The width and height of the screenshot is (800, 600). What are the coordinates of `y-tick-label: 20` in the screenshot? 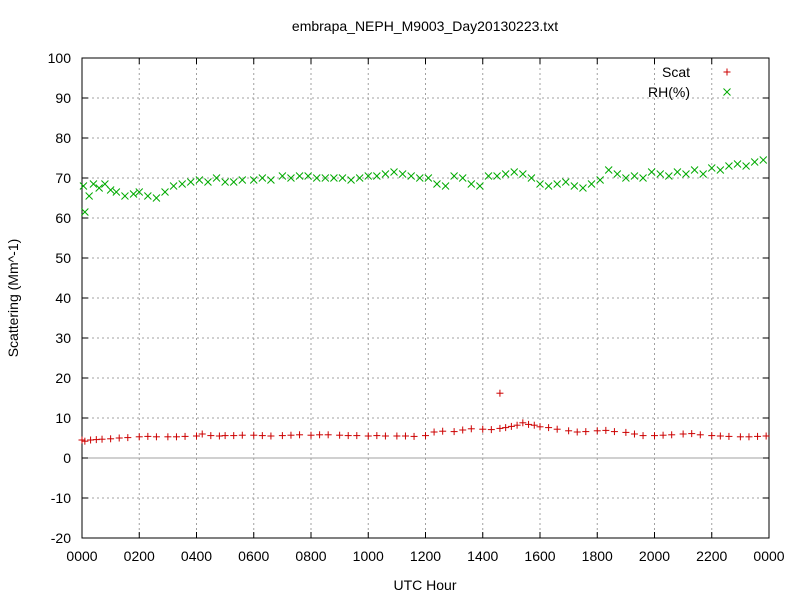 It's located at (63, 378).